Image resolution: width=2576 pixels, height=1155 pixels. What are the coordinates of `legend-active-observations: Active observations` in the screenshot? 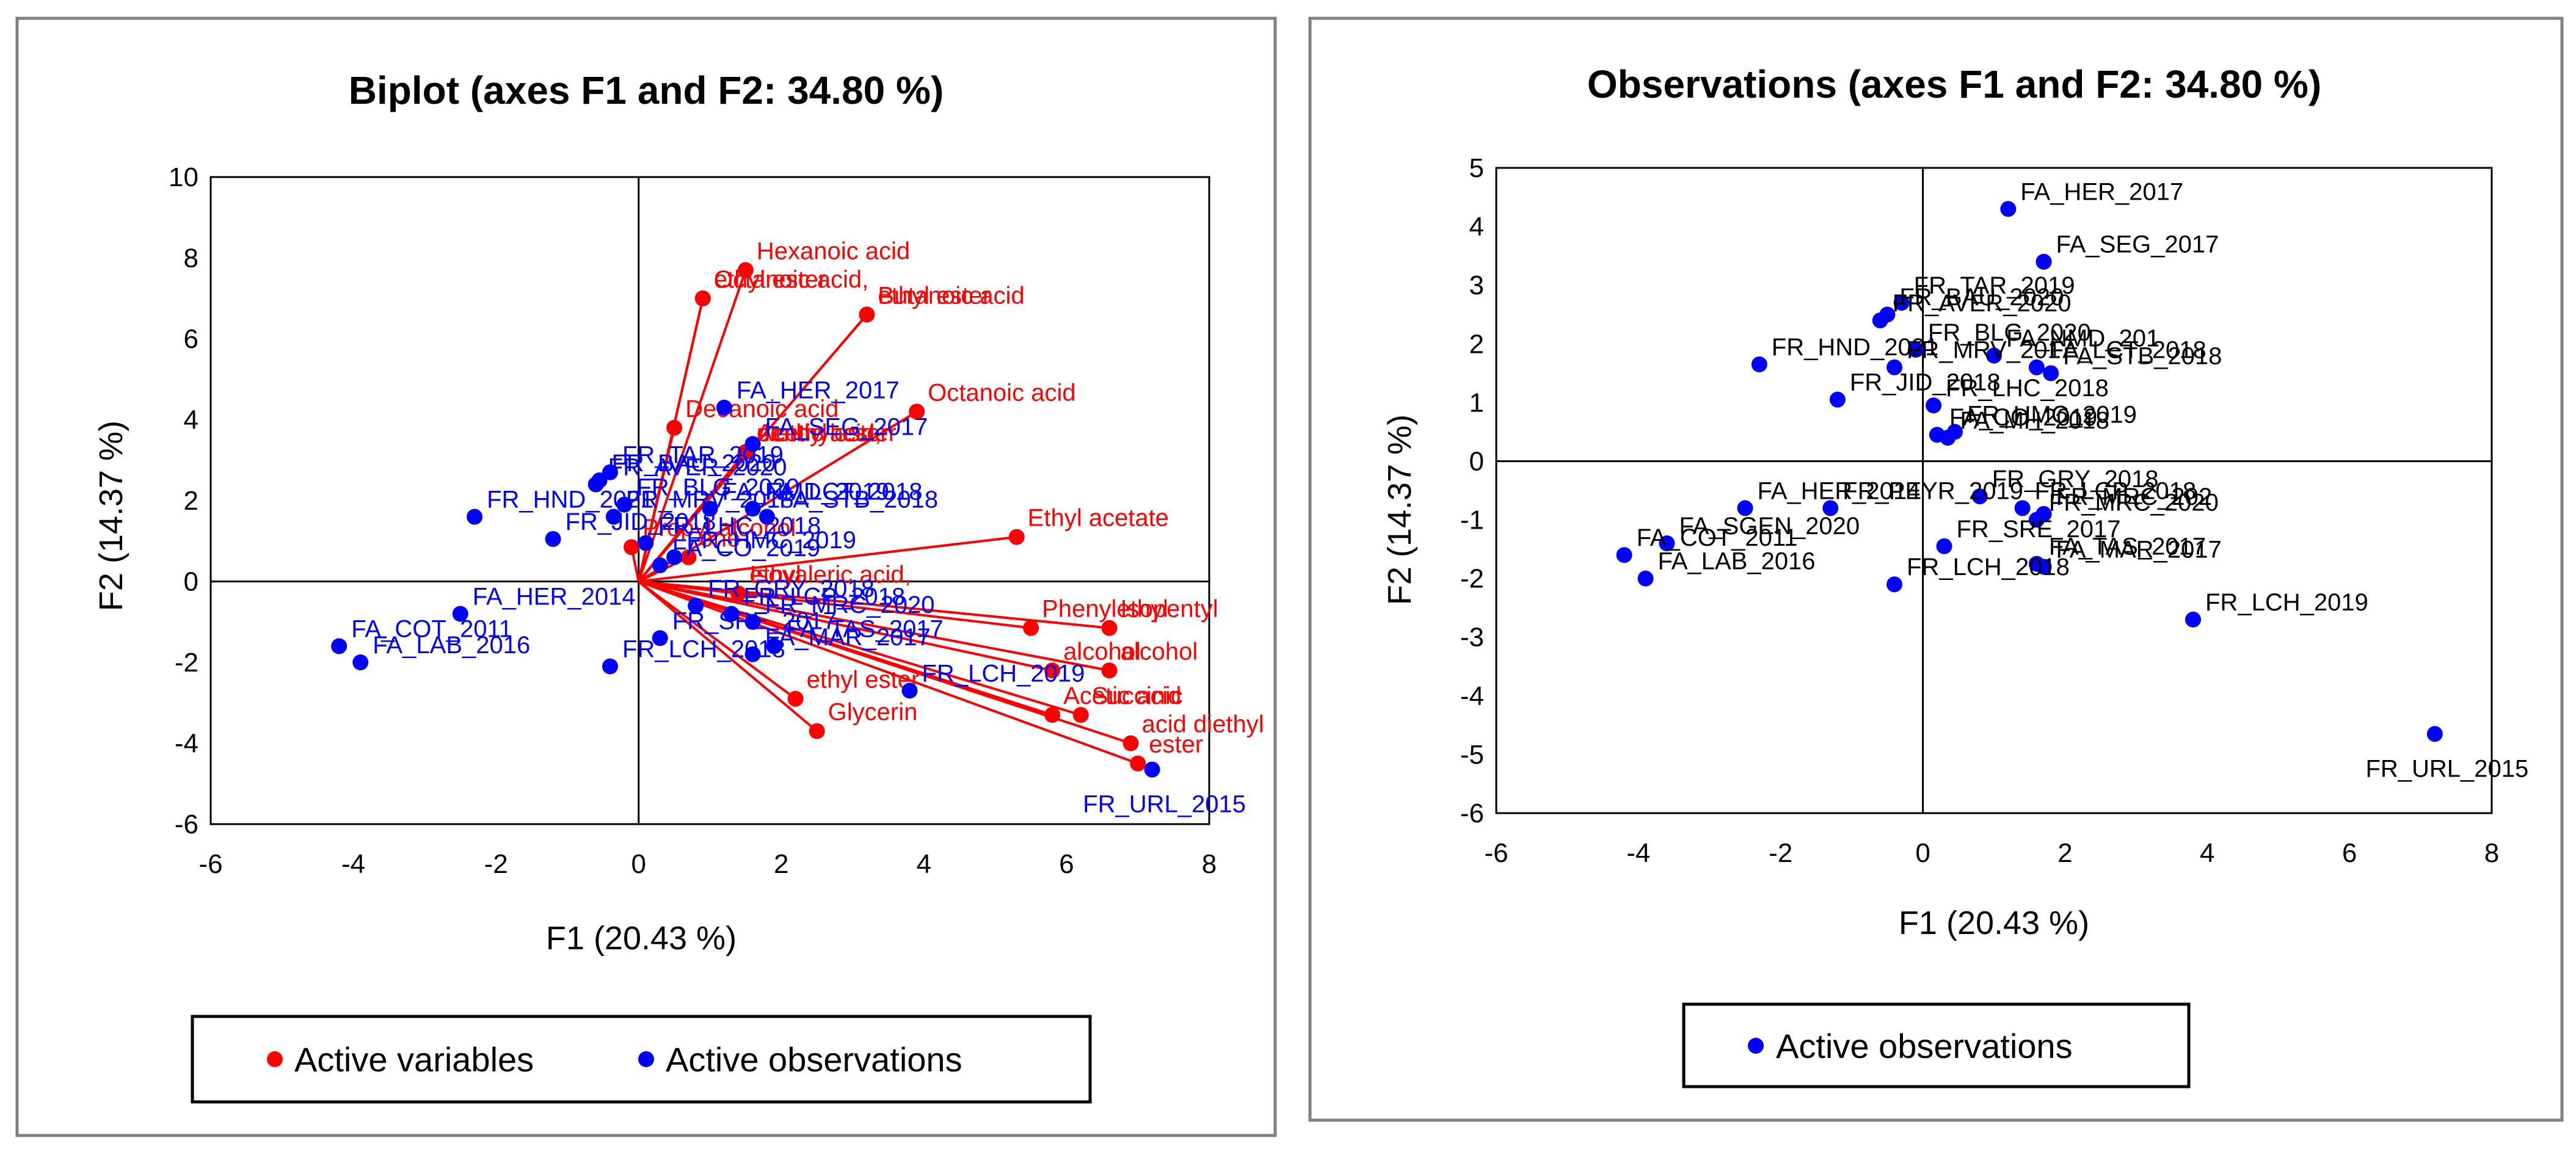 It's located at (814, 1059).